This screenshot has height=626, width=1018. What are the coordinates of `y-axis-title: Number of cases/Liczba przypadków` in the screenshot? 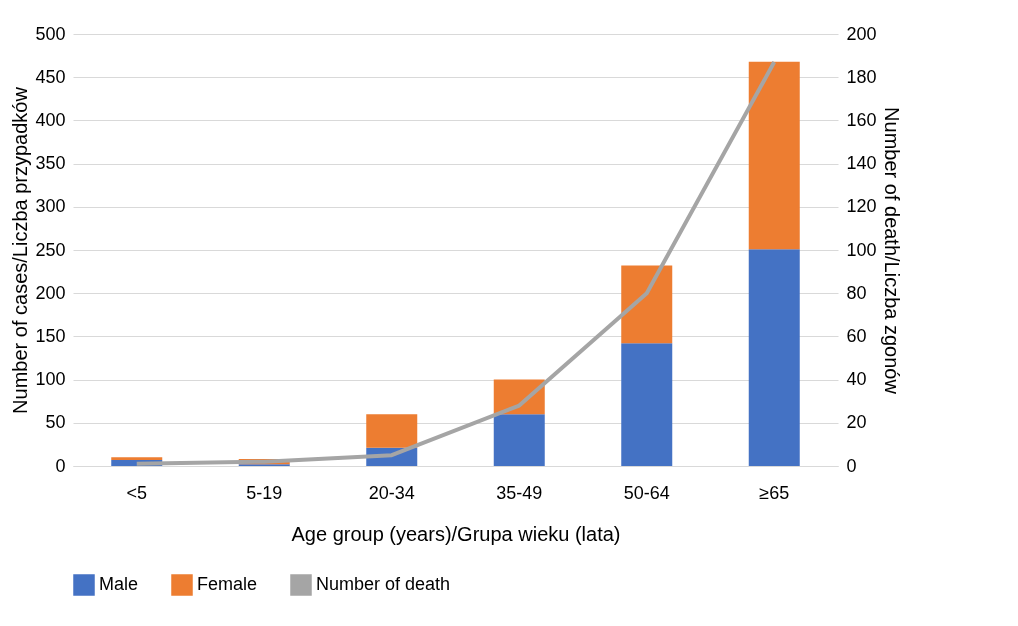 It's located at (20, 250).